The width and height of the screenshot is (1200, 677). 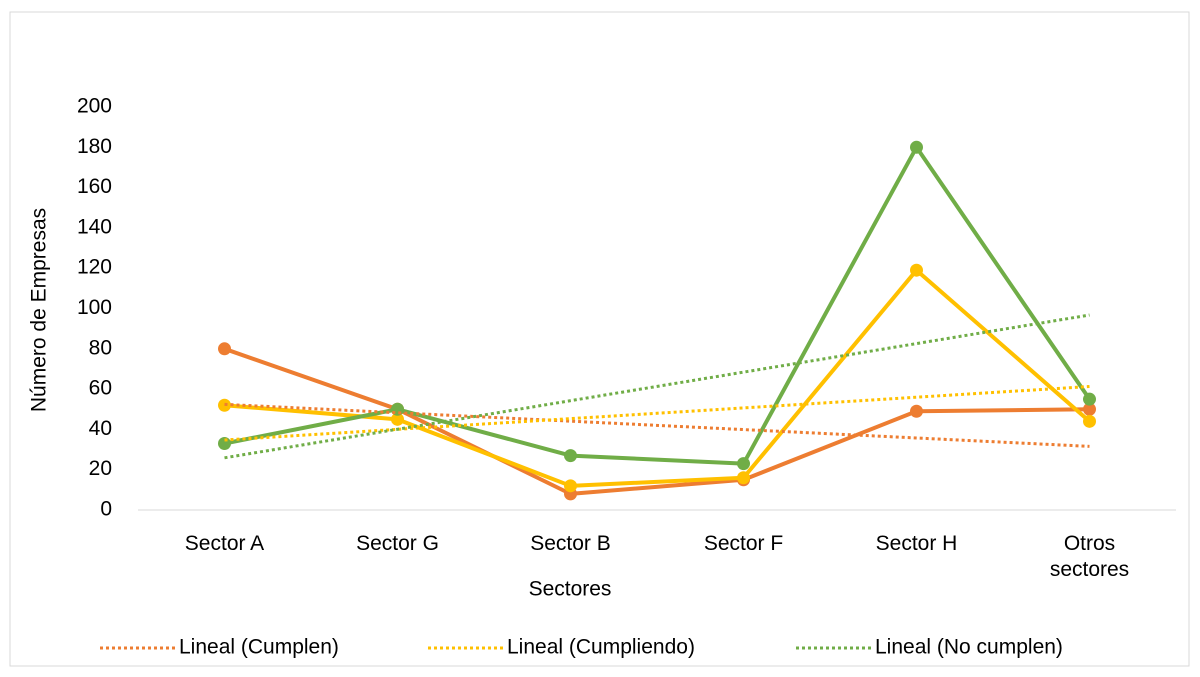 I want to click on y-tick-label: 0, so click(x=106, y=509).